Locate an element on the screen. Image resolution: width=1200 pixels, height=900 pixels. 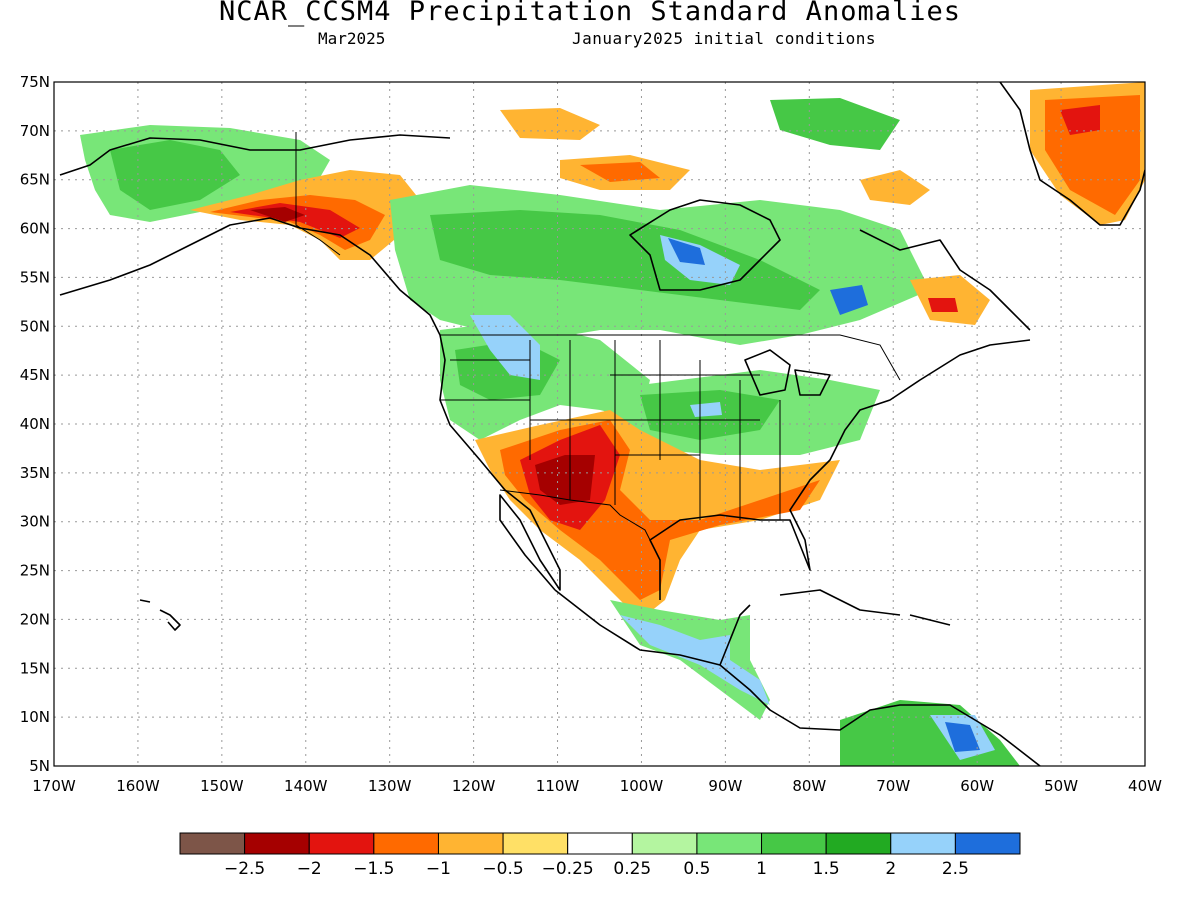
anomaly-baffin-dry is located at coordinates (895, 187).